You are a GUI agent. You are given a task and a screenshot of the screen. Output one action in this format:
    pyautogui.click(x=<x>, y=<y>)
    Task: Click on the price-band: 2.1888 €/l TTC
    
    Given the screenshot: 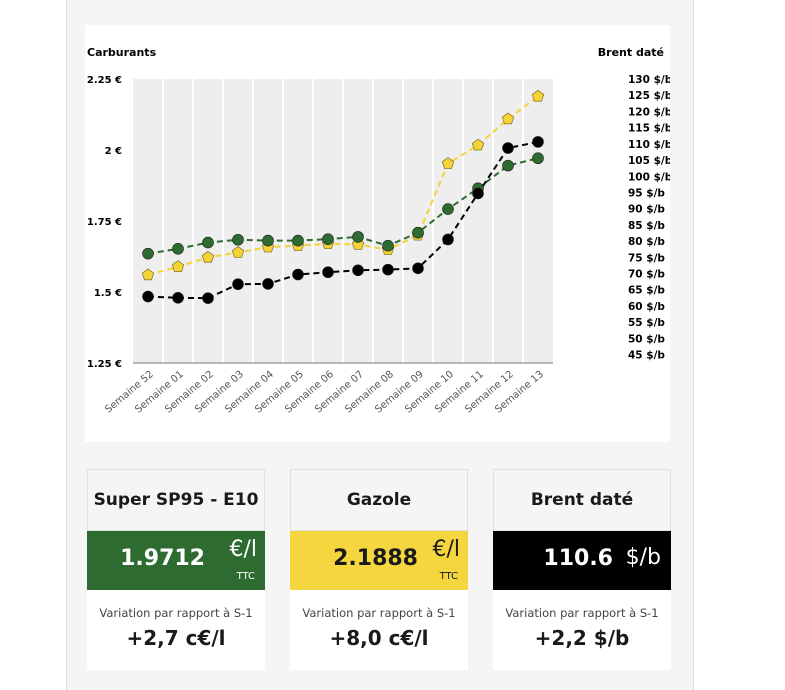 What is the action you would take?
    pyautogui.click(x=379, y=560)
    